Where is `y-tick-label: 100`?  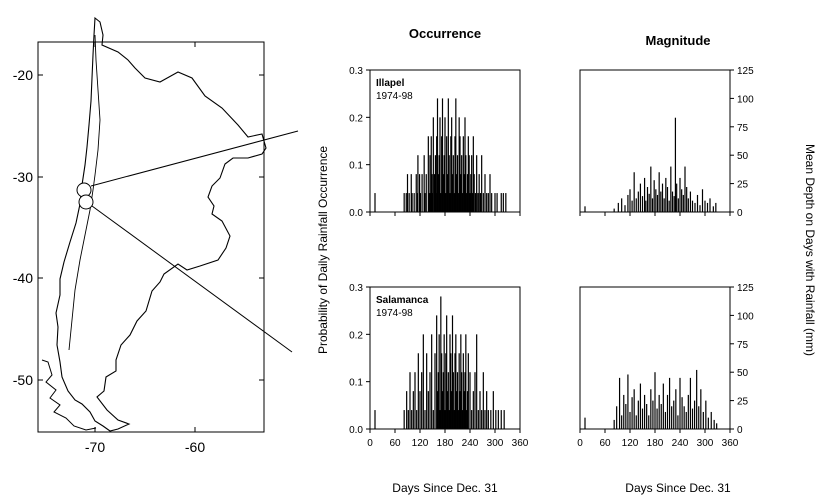 y-tick-label: 100 is located at coordinates (745, 316).